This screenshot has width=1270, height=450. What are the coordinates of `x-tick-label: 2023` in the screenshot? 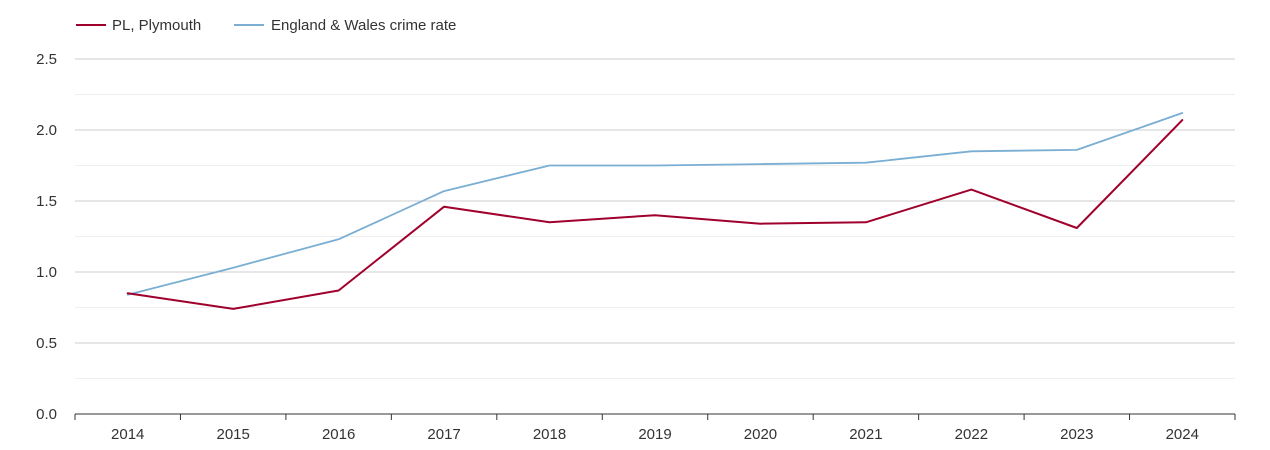 It's located at (1076, 434).